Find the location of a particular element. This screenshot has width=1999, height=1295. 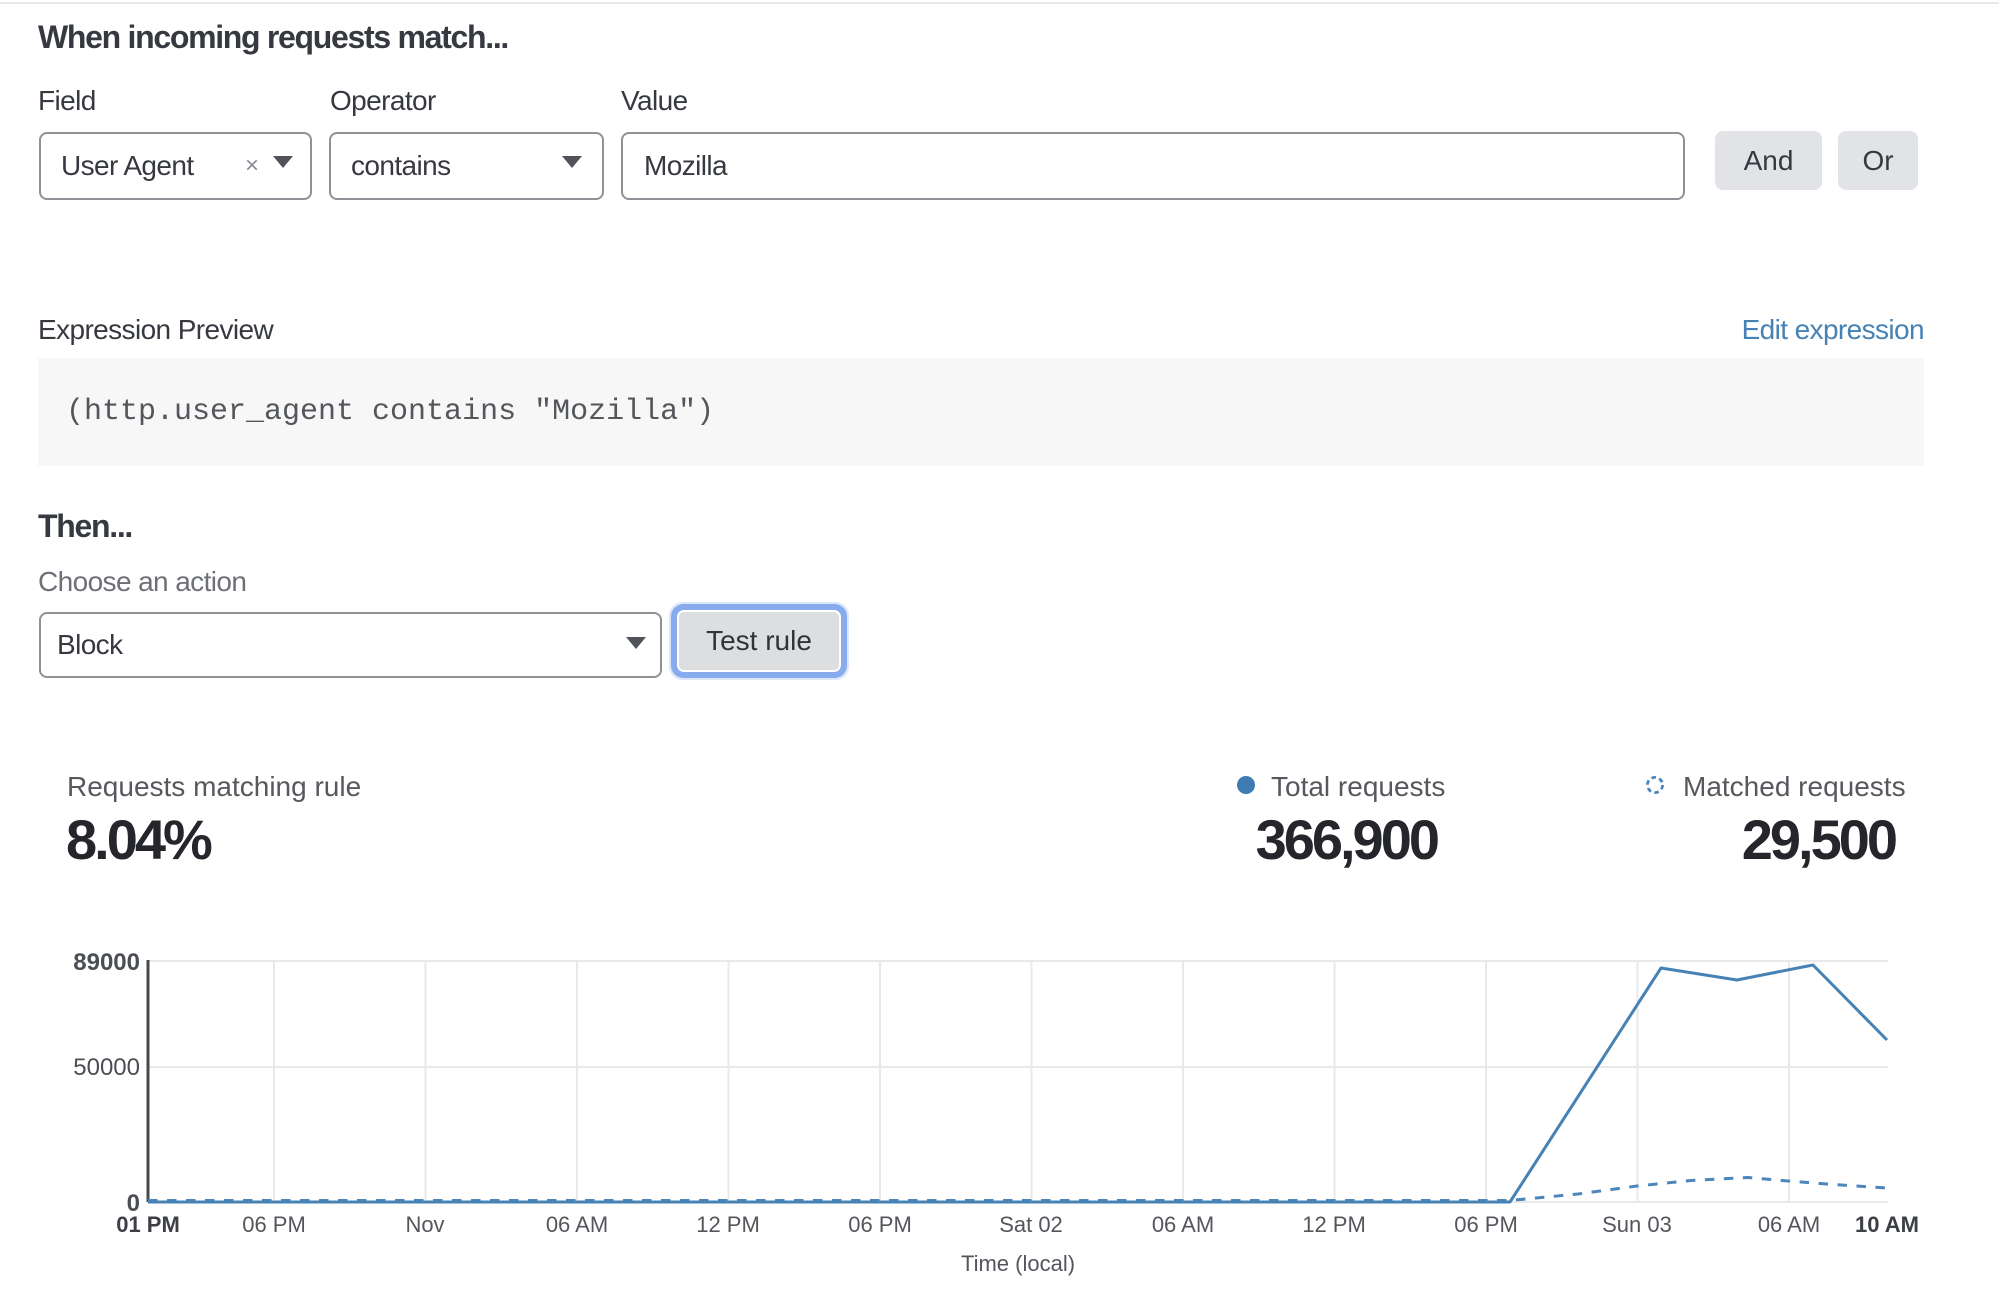

svg-text: 89000 is located at coordinates (106, 962).